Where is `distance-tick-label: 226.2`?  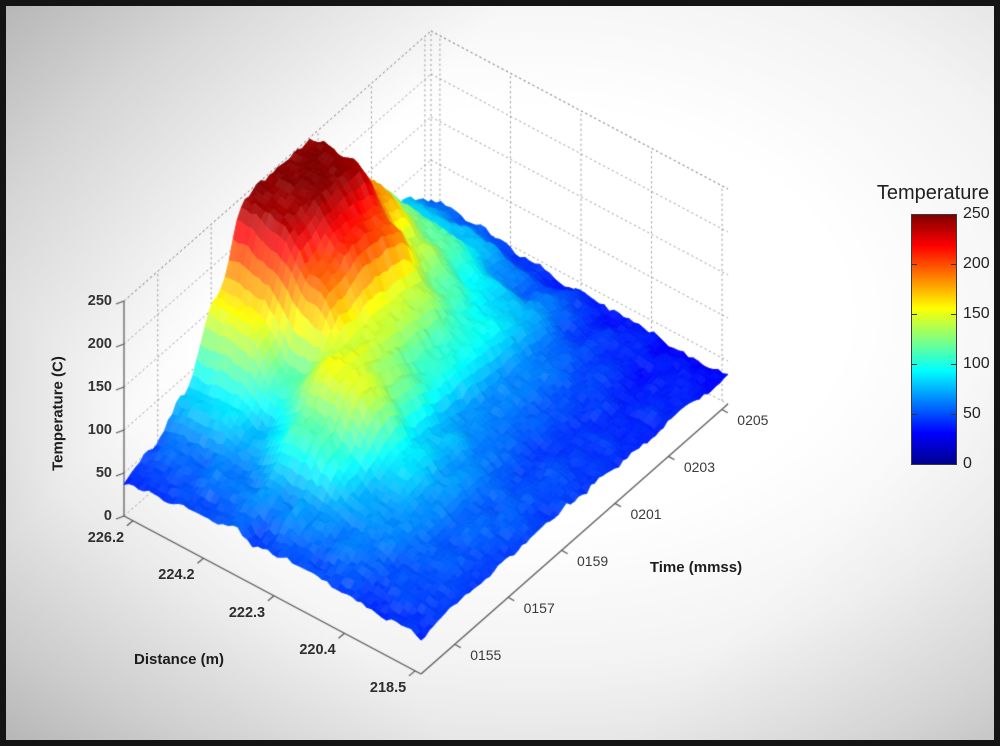
distance-tick-label: 226.2 is located at coordinates (106, 537).